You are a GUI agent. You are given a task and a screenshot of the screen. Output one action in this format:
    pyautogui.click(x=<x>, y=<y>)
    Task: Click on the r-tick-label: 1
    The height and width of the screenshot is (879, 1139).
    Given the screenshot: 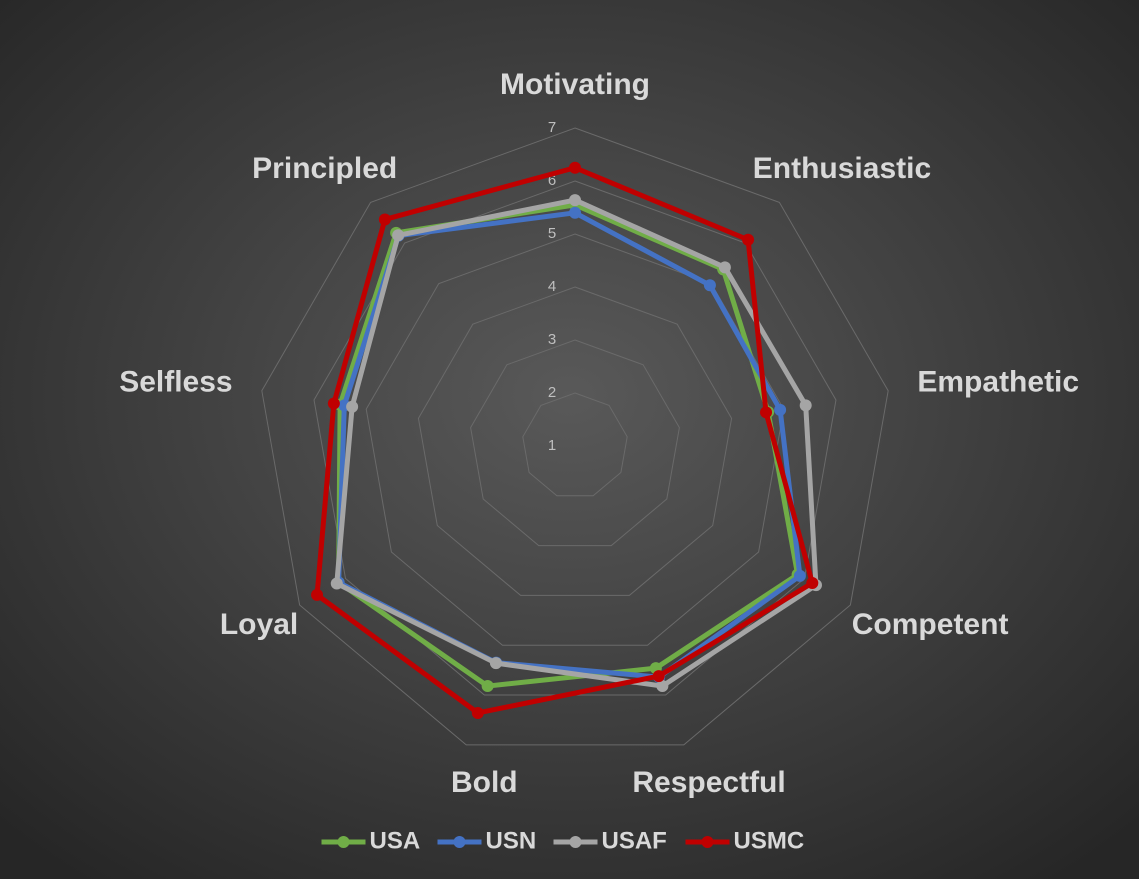 What is the action you would take?
    pyautogui.click(x=552, y=445)
    